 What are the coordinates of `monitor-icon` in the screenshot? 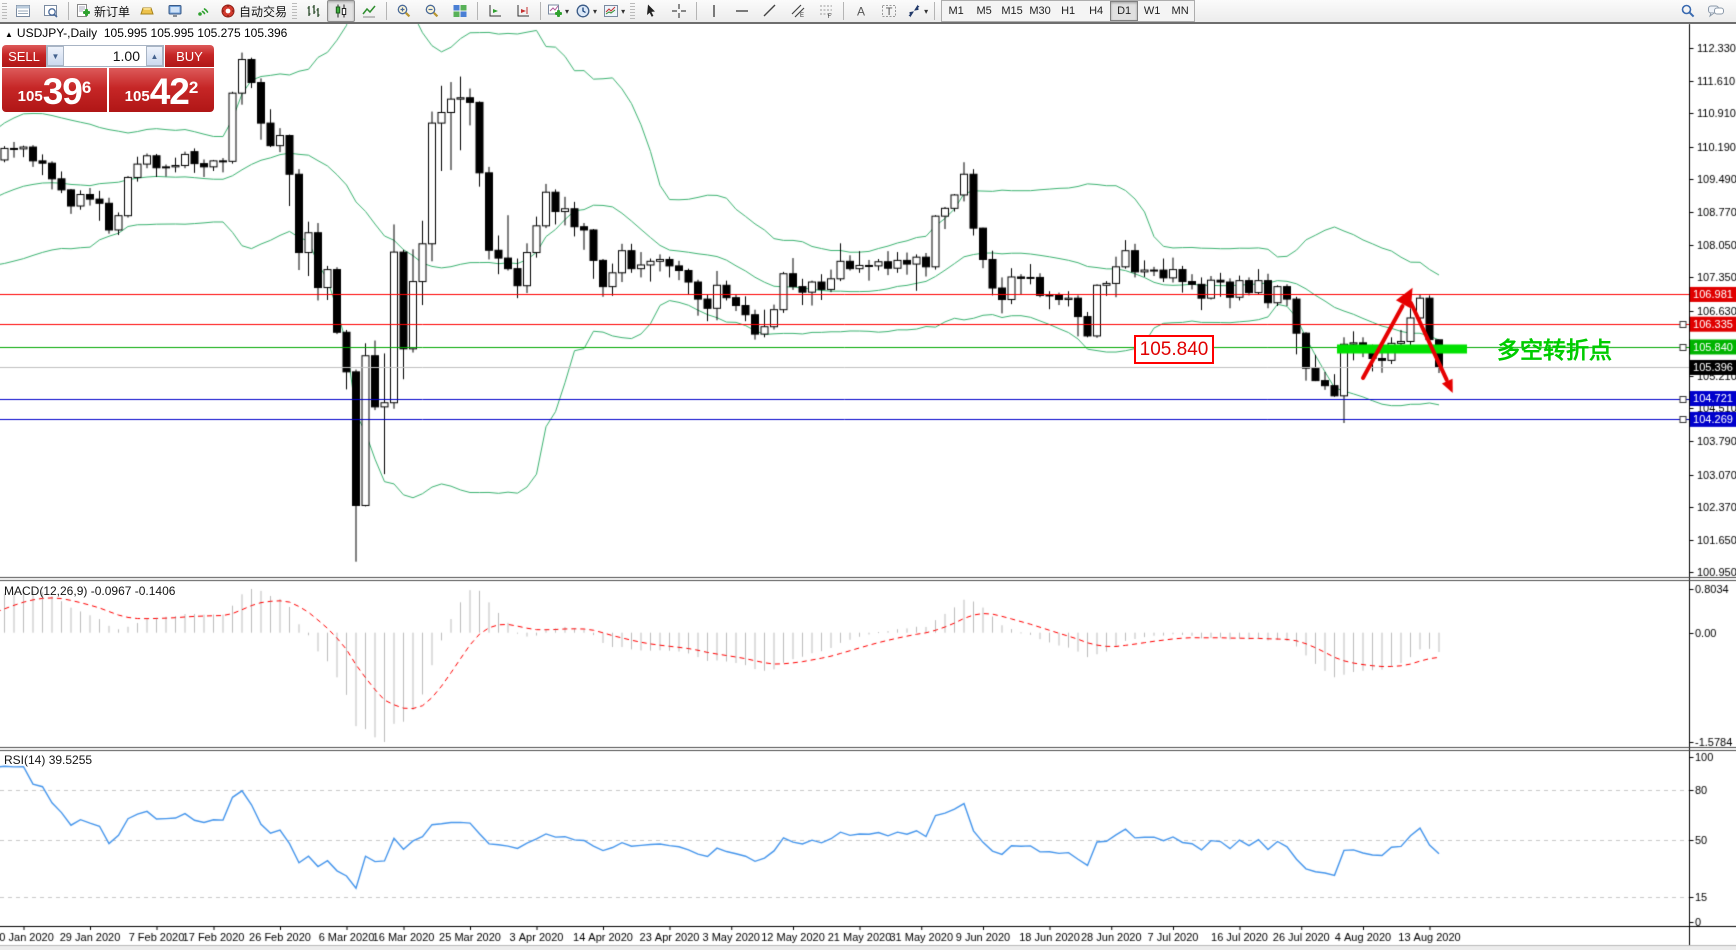 It's located at (175, 11).